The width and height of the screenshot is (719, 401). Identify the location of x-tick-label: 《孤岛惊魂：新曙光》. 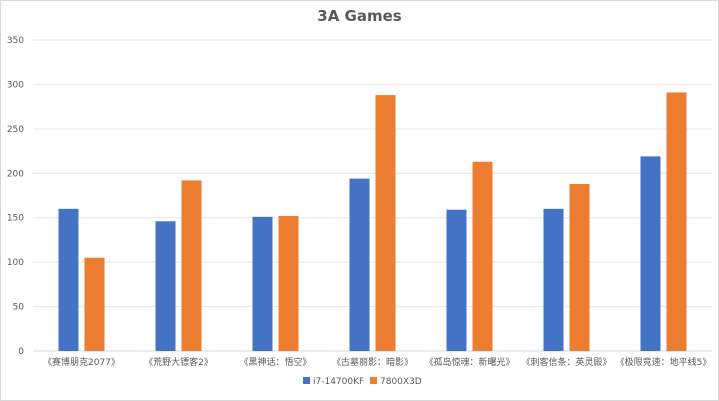
(469, 362).